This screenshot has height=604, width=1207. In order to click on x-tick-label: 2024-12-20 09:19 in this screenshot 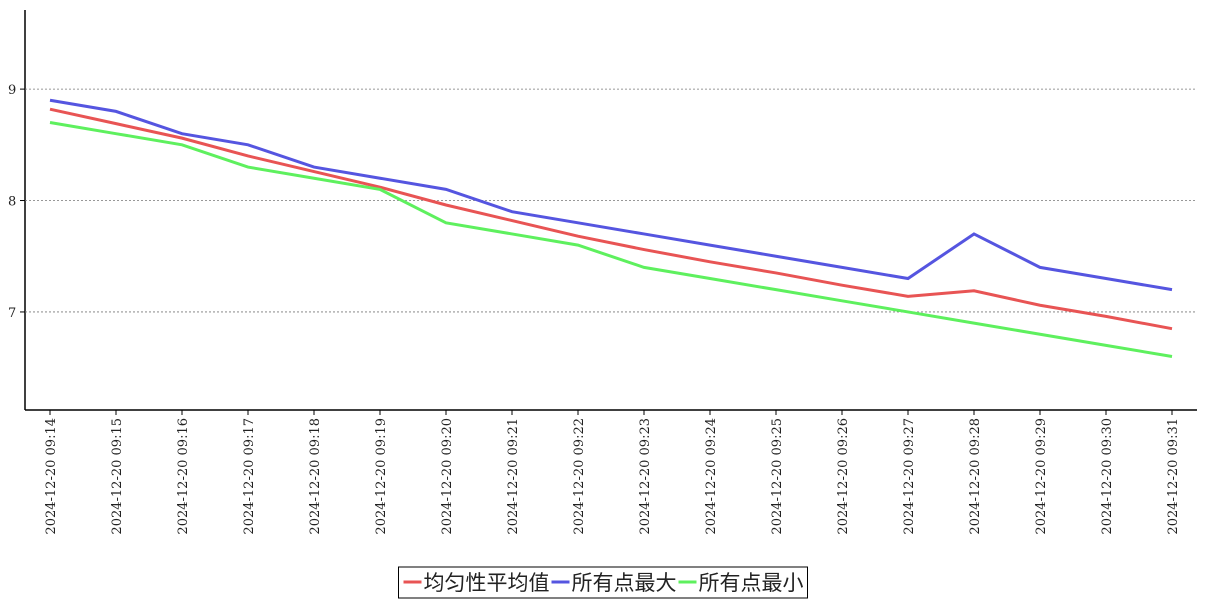, I will do `click(381, 476)`.